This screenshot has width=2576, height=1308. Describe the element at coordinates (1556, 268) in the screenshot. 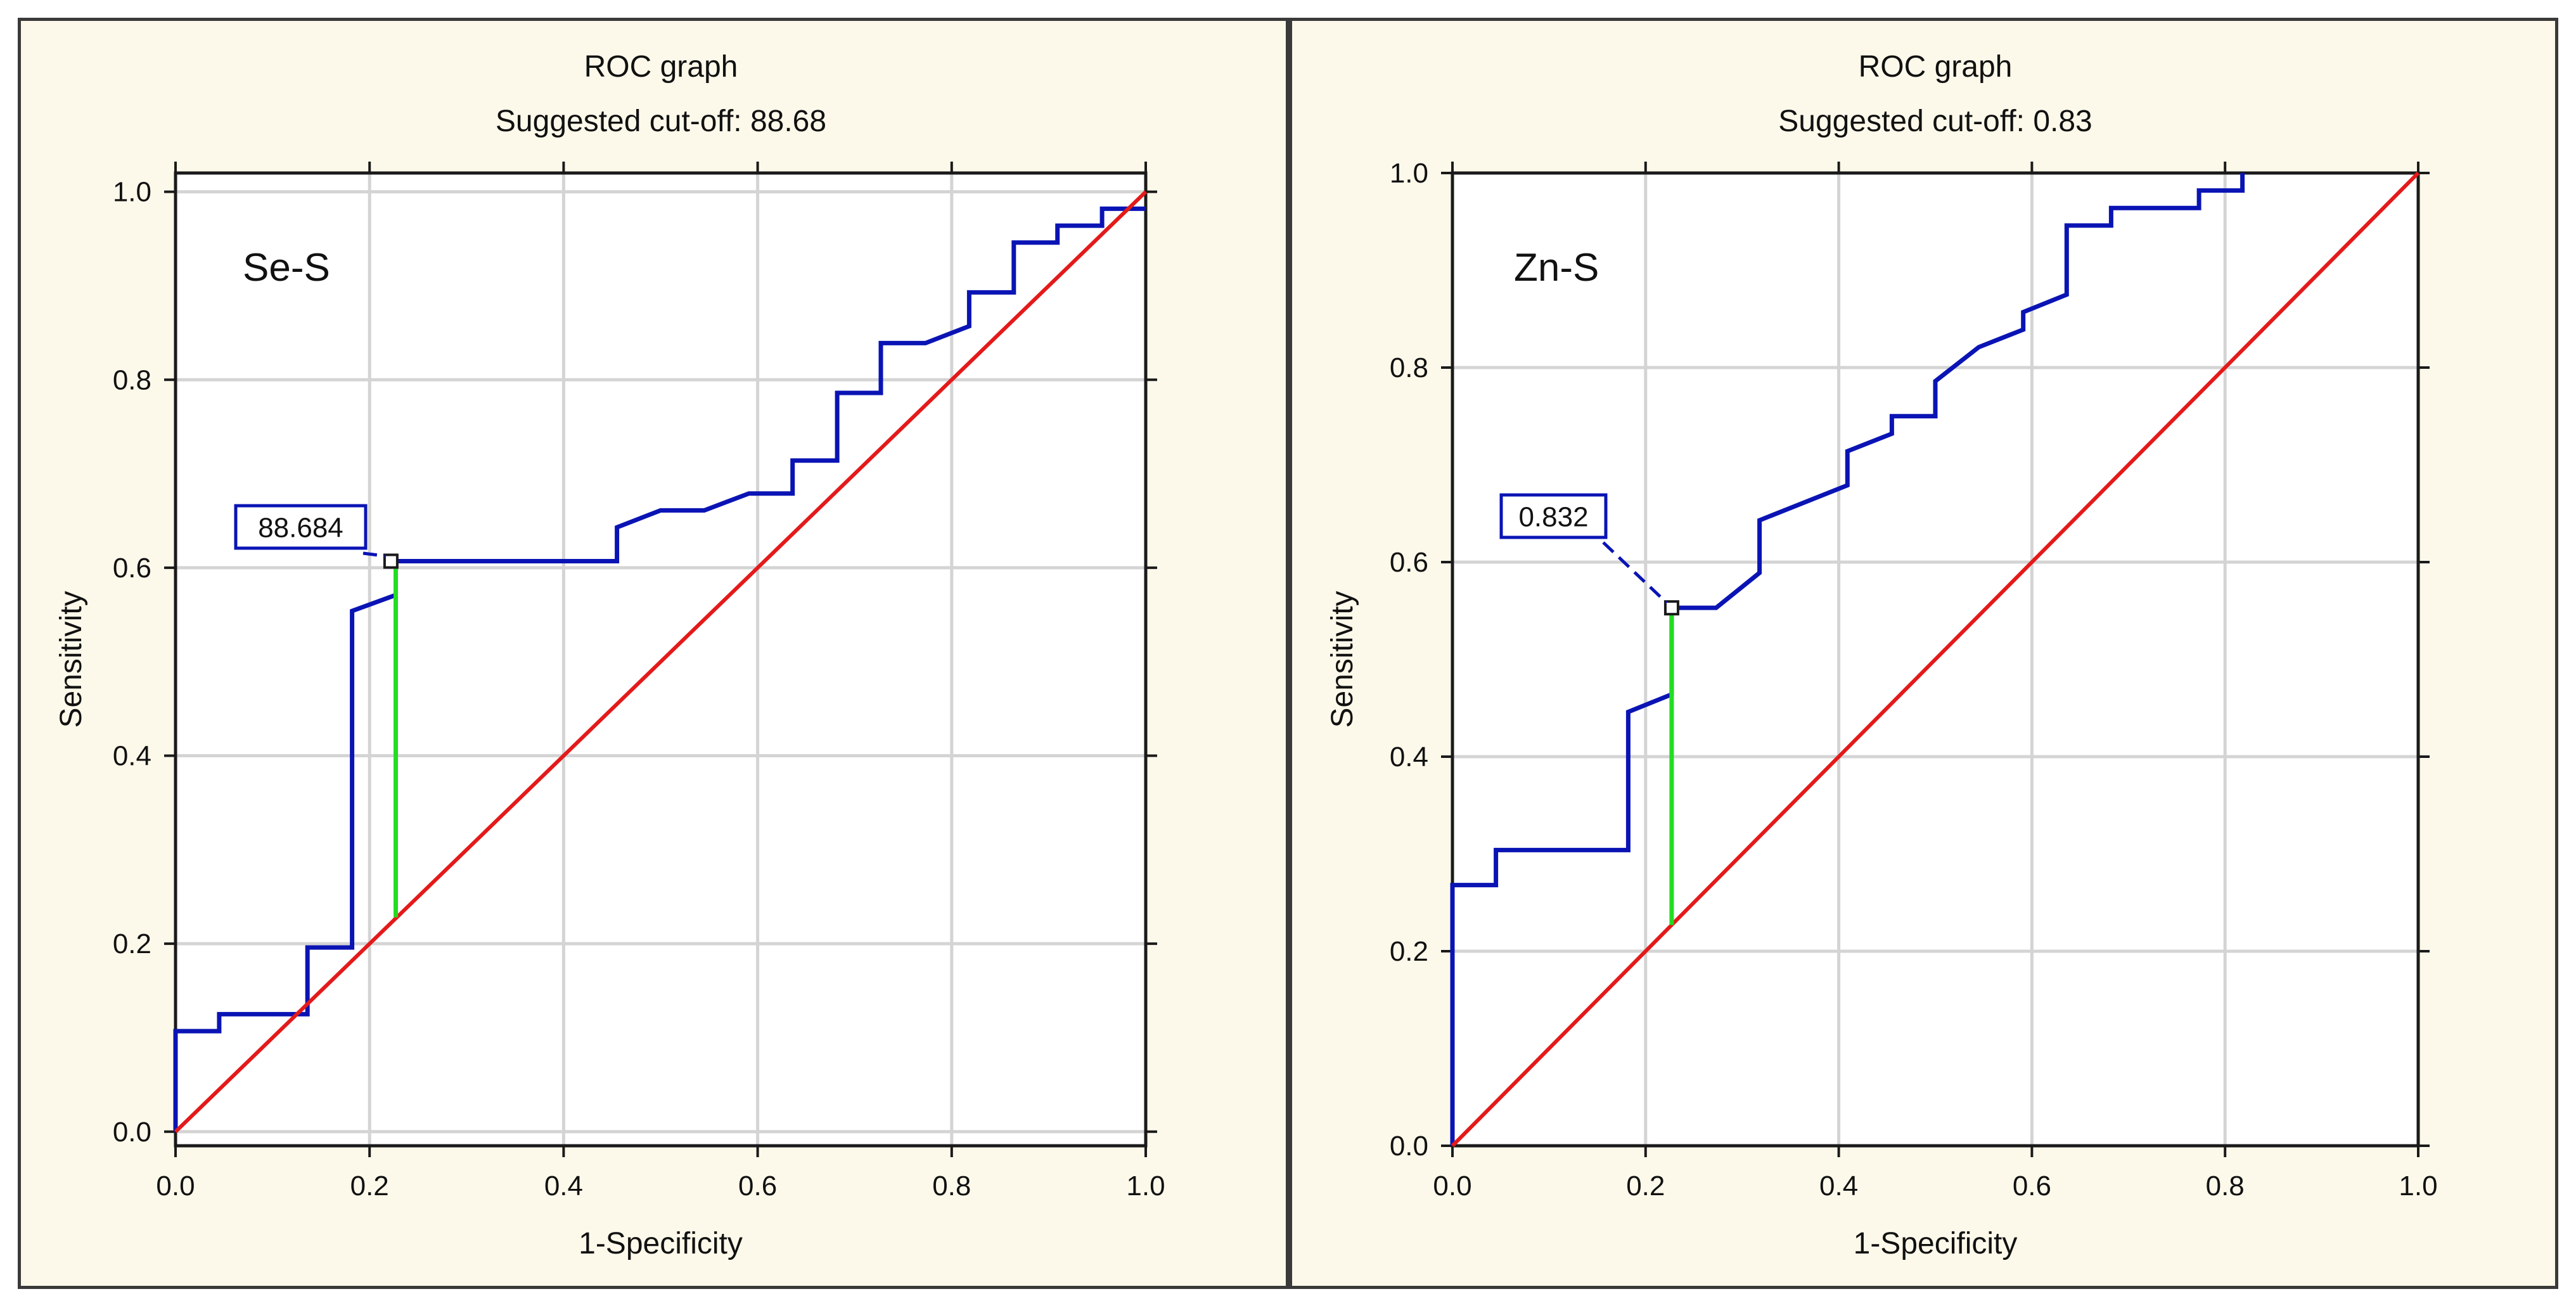

I see `panel-annotation: Zn-S` at that location.